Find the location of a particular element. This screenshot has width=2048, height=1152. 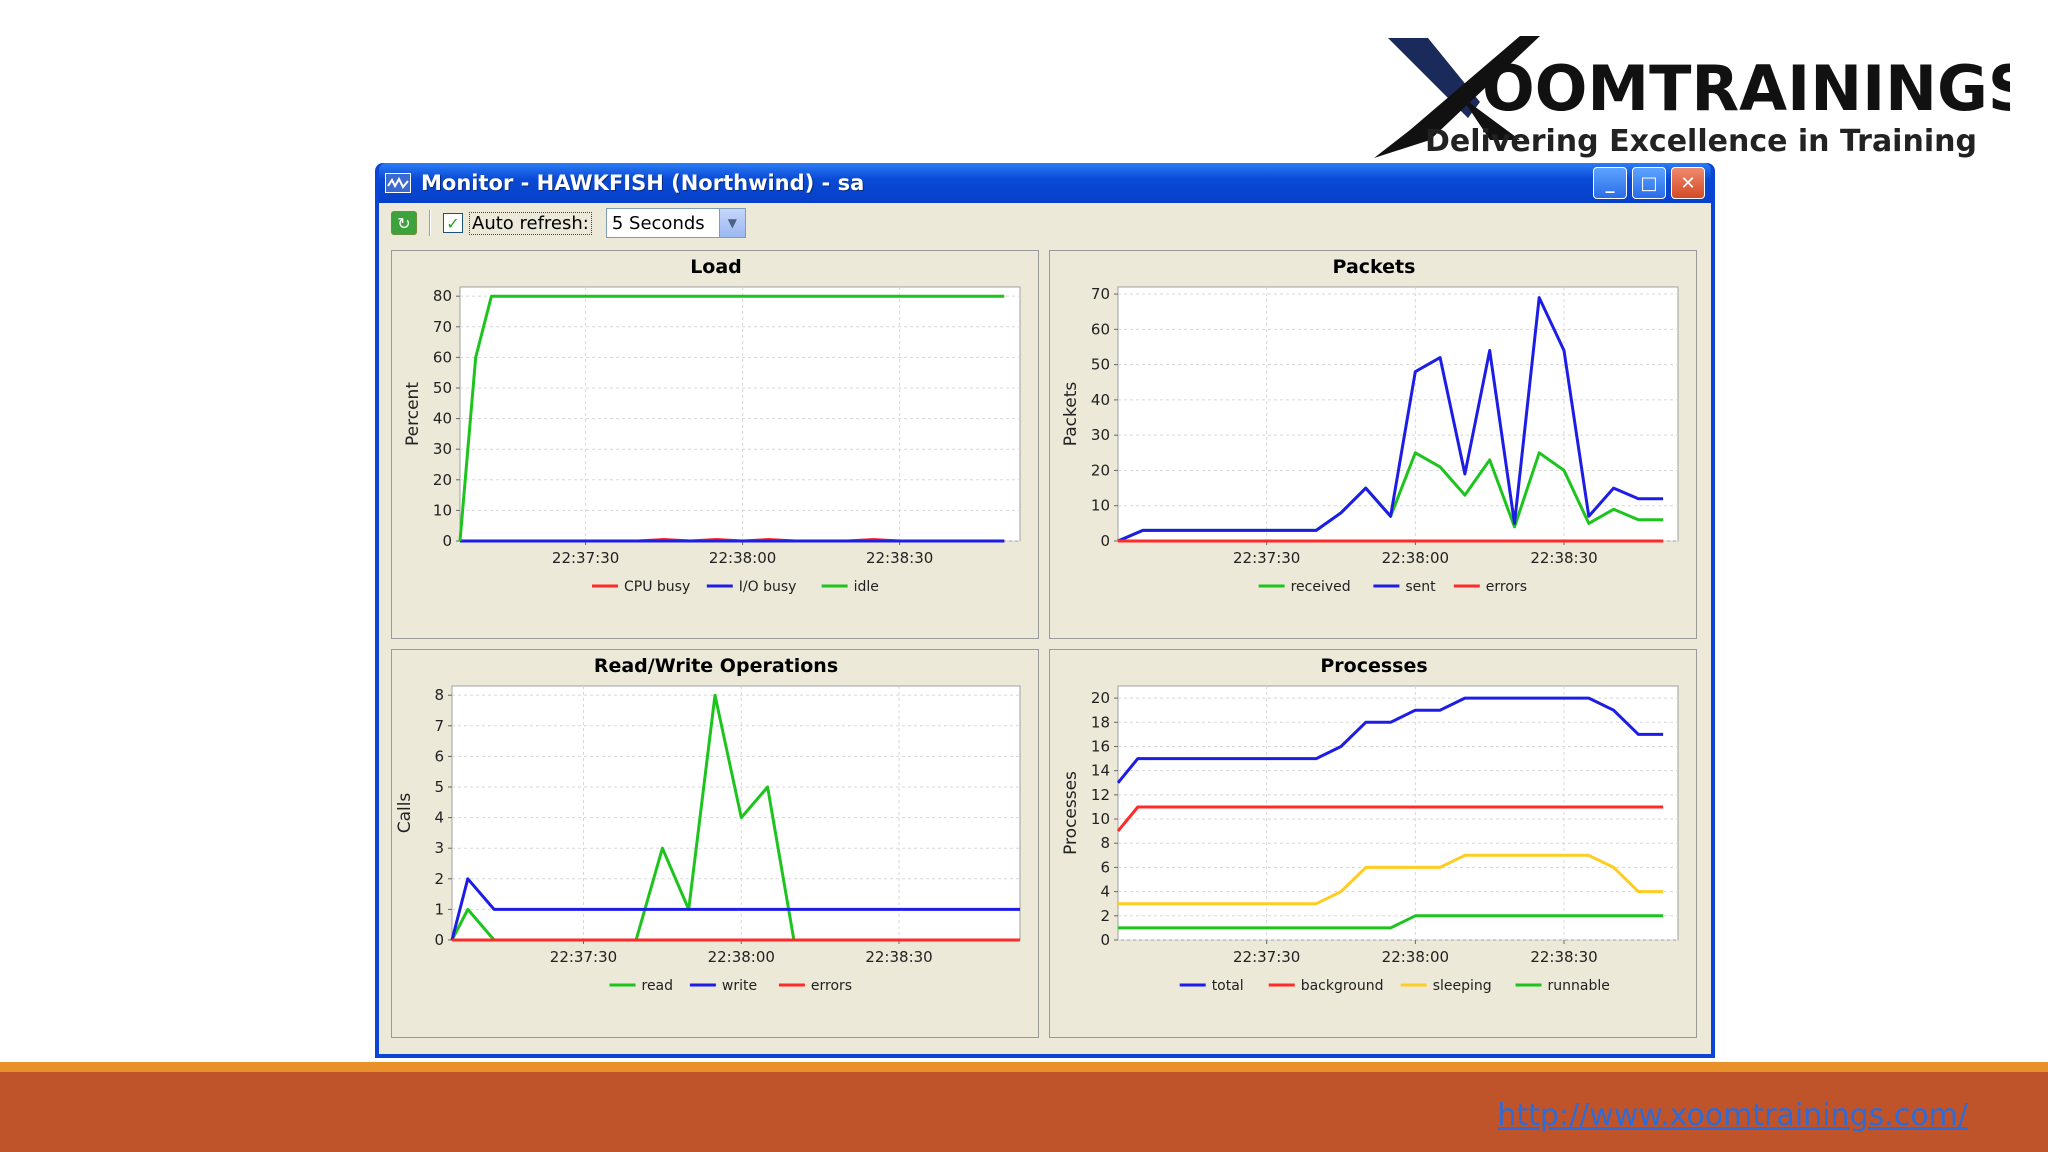

load-series-idle is located at coordinates (731, 418).